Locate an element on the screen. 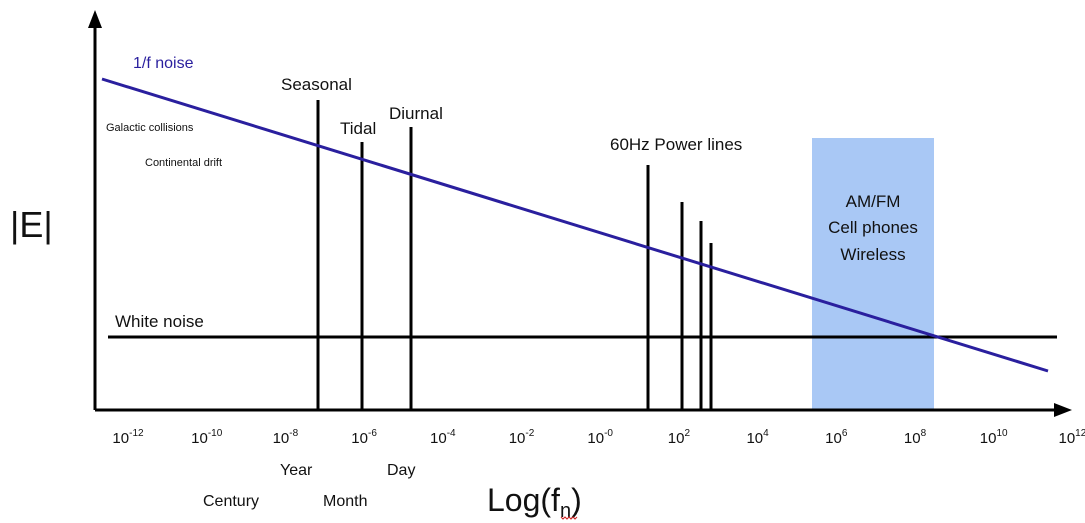  x-tick-label: 10⁻² is located at coordinates (522, 437).